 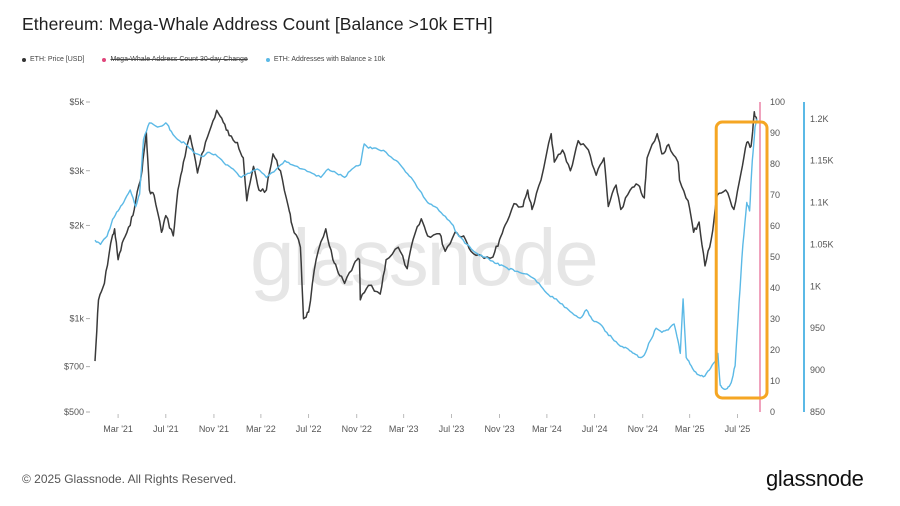 What do you see at coordinates (595, 429) in the screenshot?
I see `x-tick-label: Jul '24` at bounding box center [595, 429].